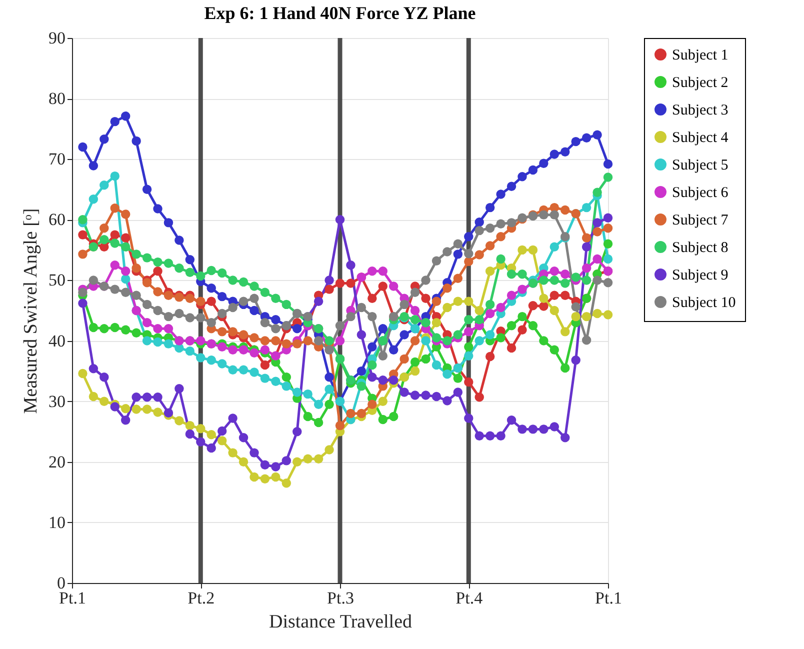  Describe the element at coordinates (57, 280) in the screenshot. I see `y-tick-label: 50` at that location.